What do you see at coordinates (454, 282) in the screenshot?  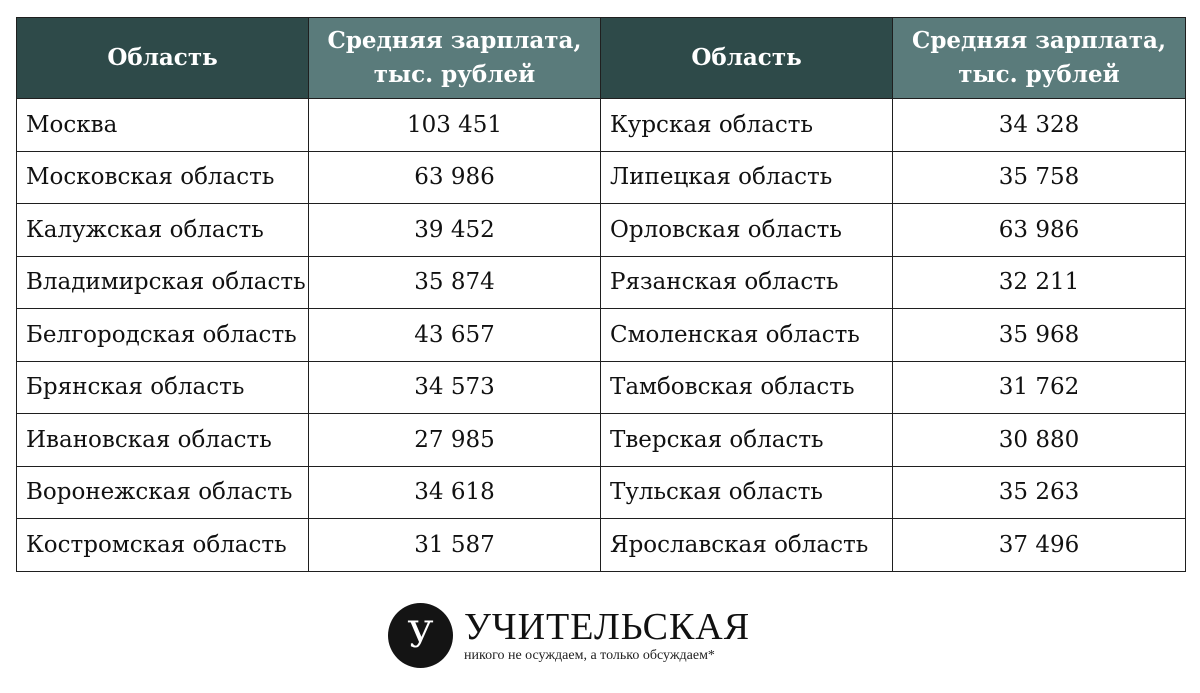 I see `salary-cell: 35 874` at bounding box center [454, 282].